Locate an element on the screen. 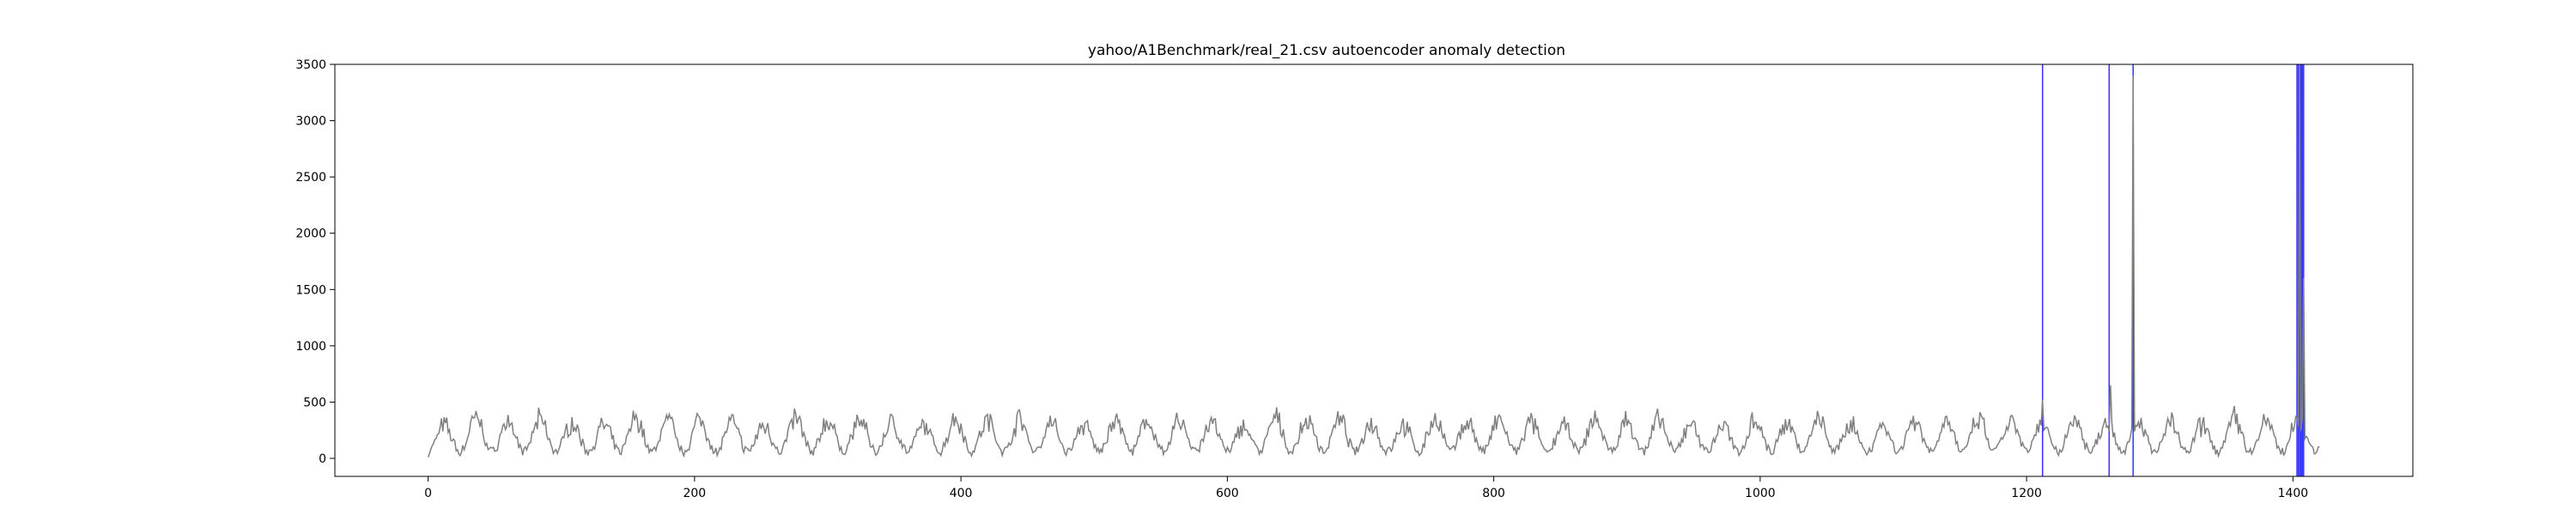 The width and height of the screenshot is (2576, 515). x-axis: 0 200 400 600 800 1000 1200 1400 is located at coordinates (1366, 488).